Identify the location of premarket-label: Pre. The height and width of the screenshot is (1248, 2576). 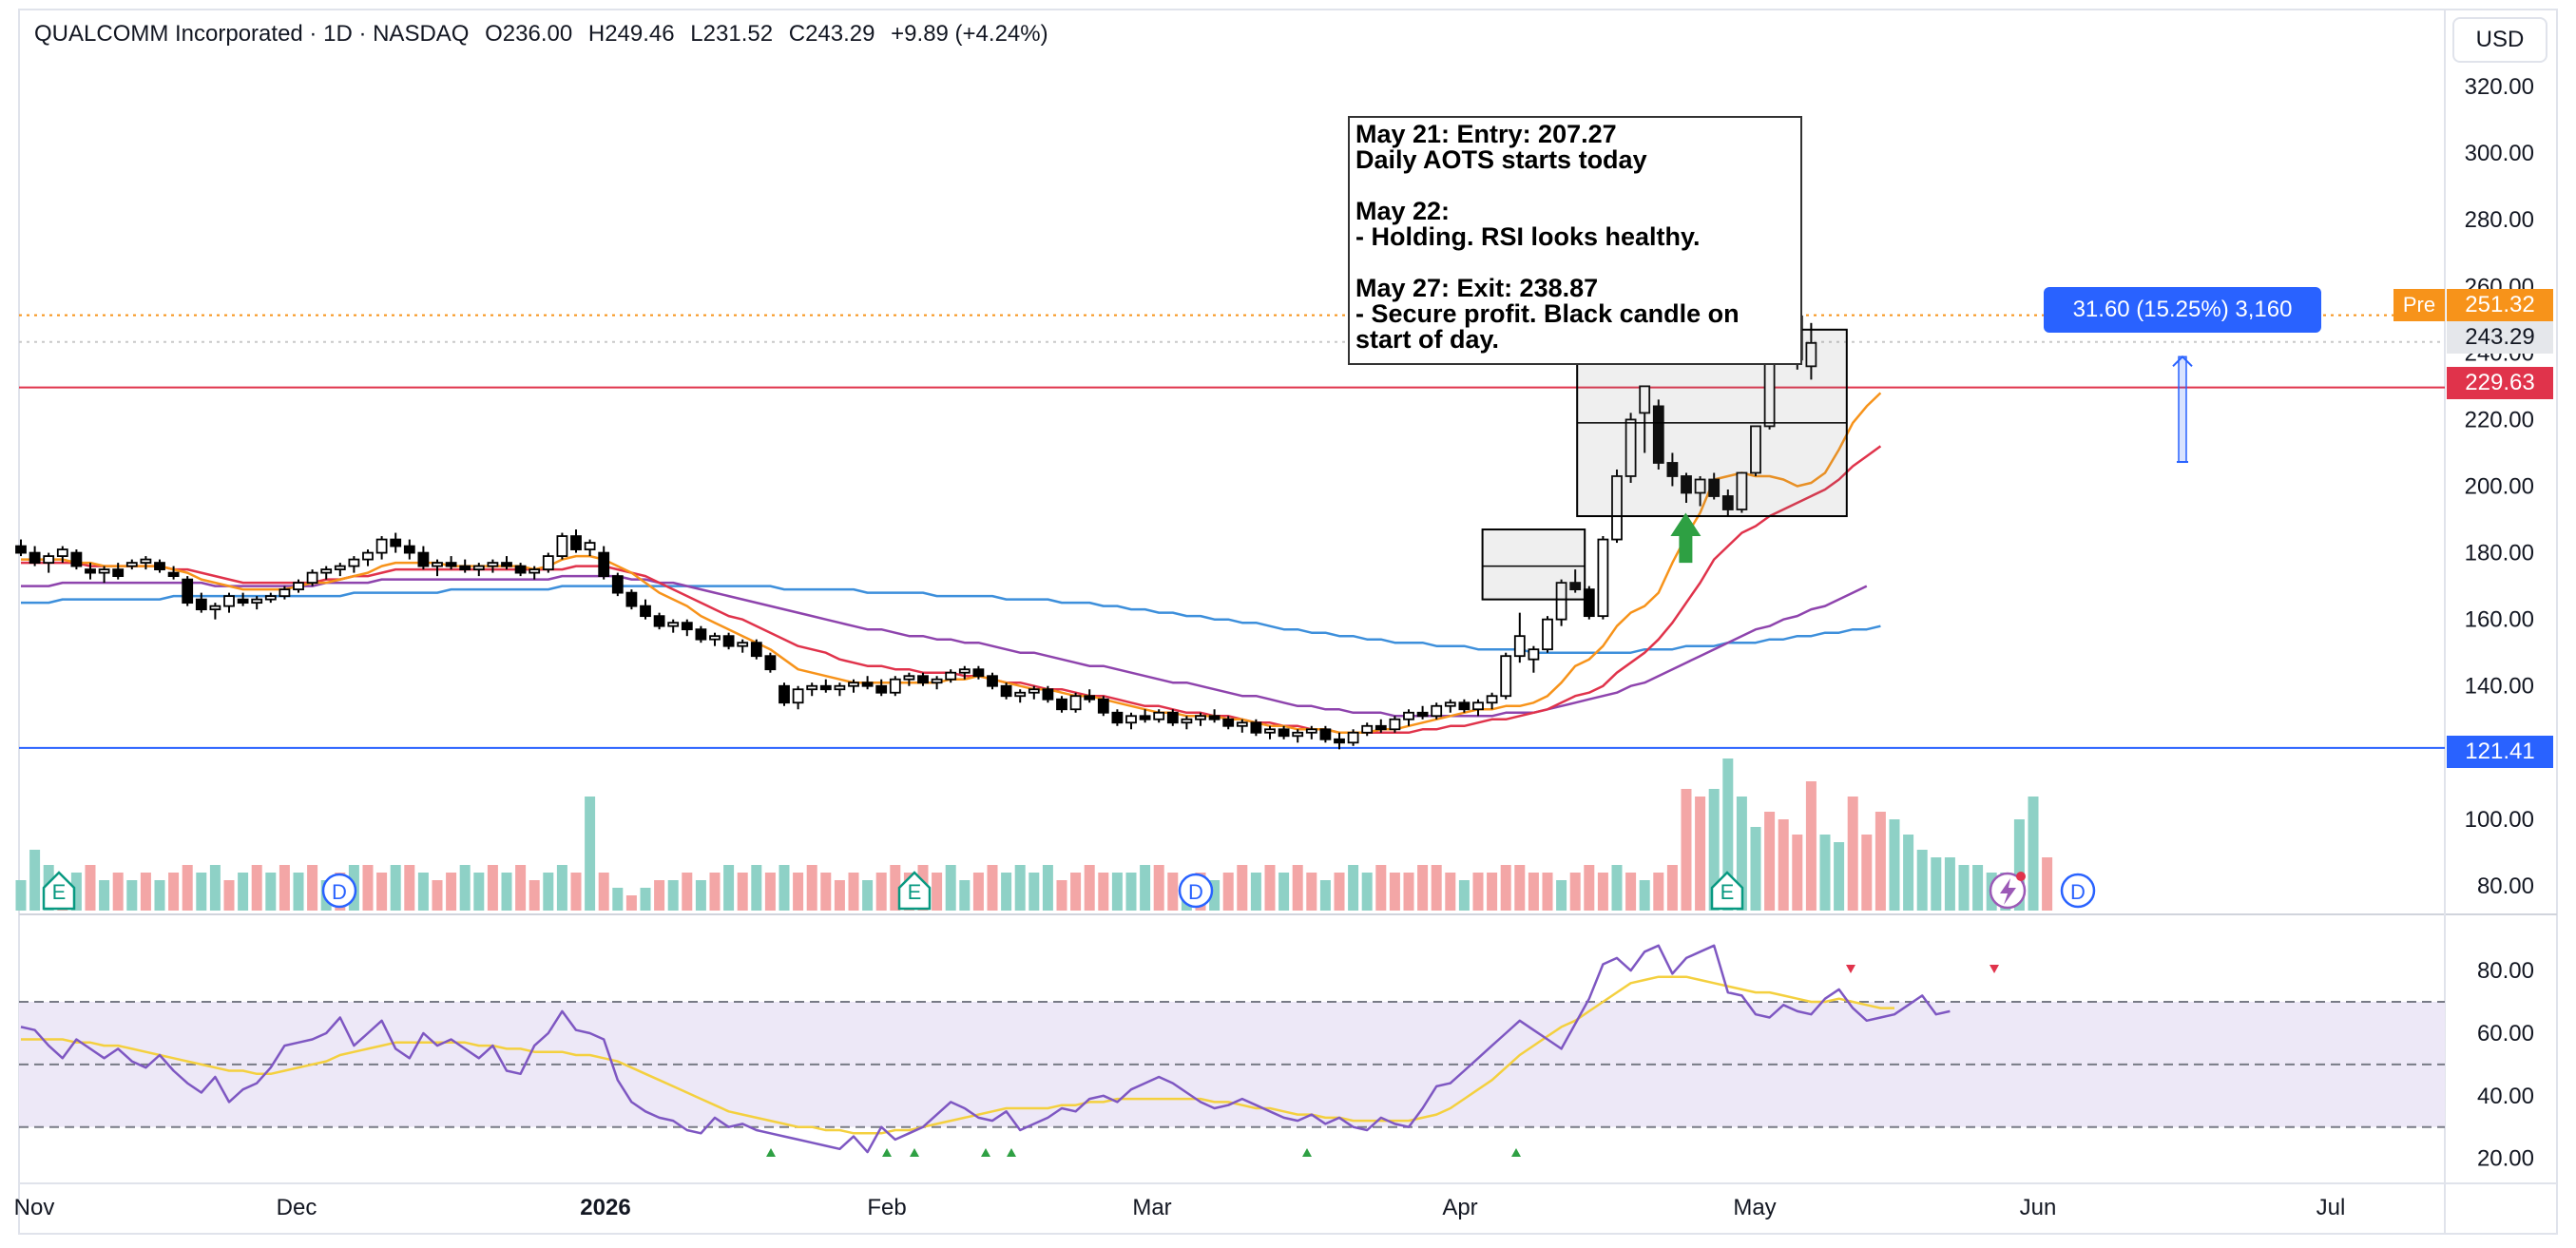
(2419, 305).